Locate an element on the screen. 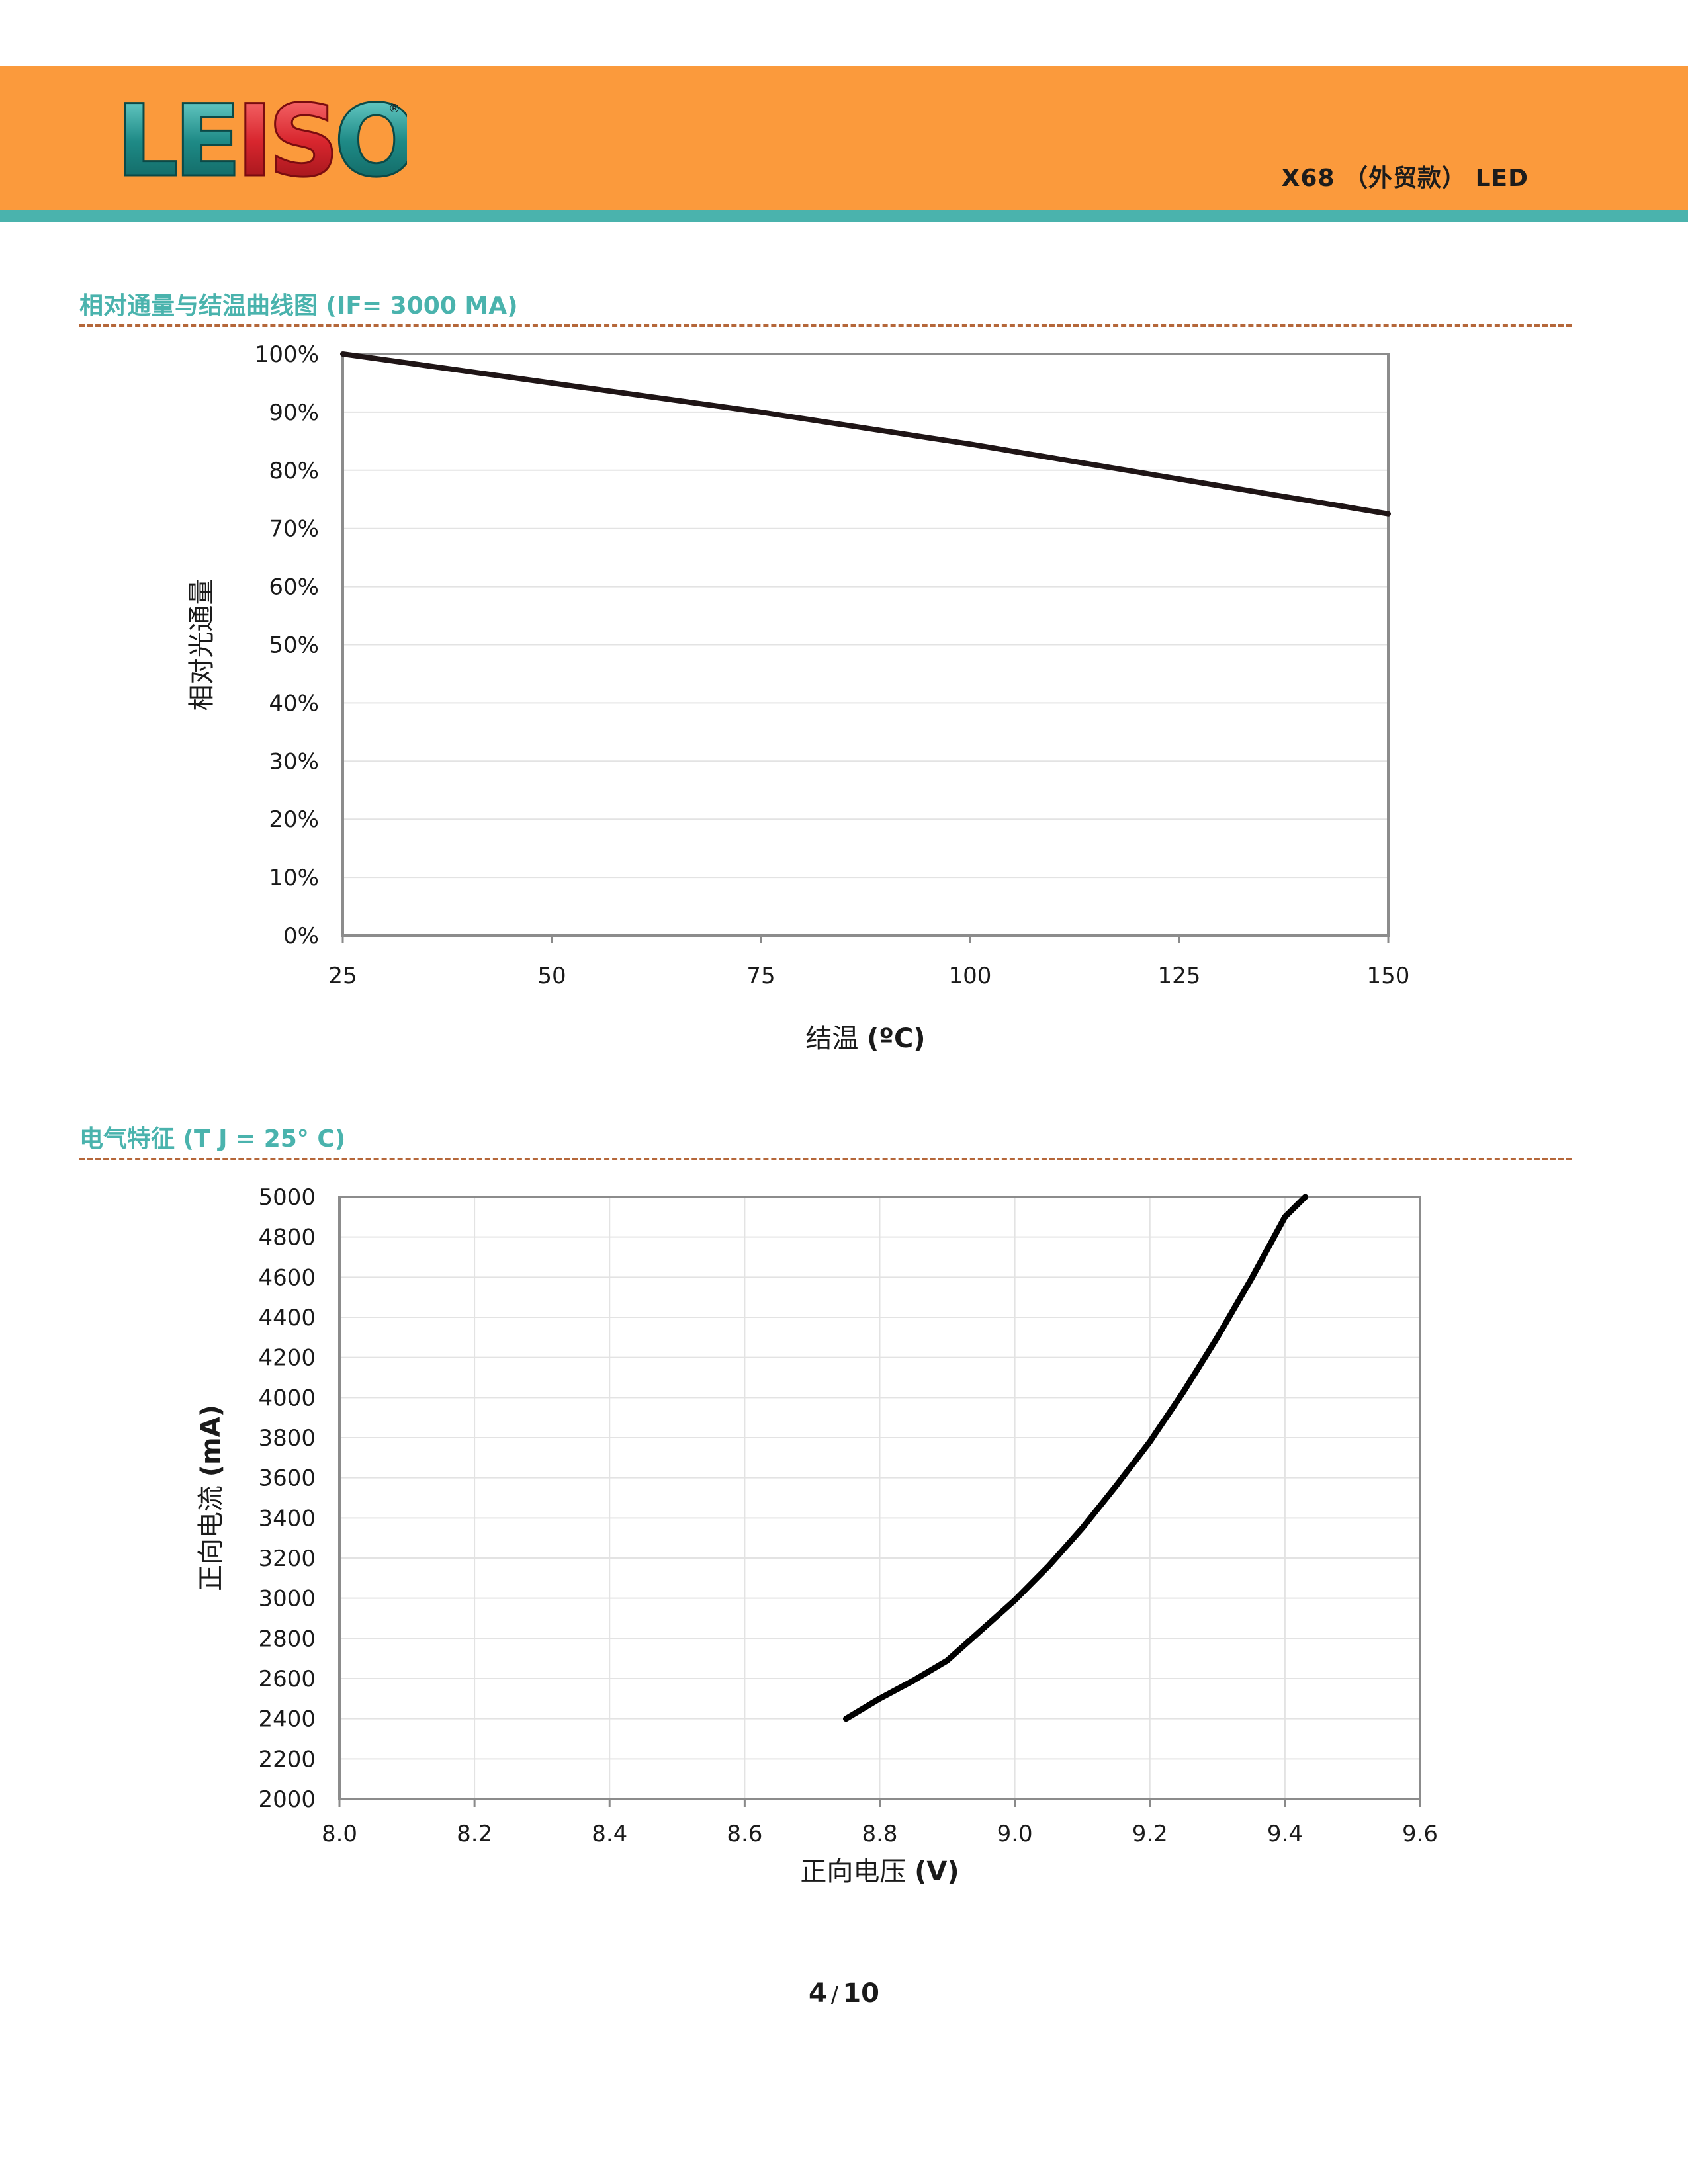 Image resolution: width=1688 pixels, height=2184 pixels. y-tick-label: 20% is located at coordinates (294, 820).